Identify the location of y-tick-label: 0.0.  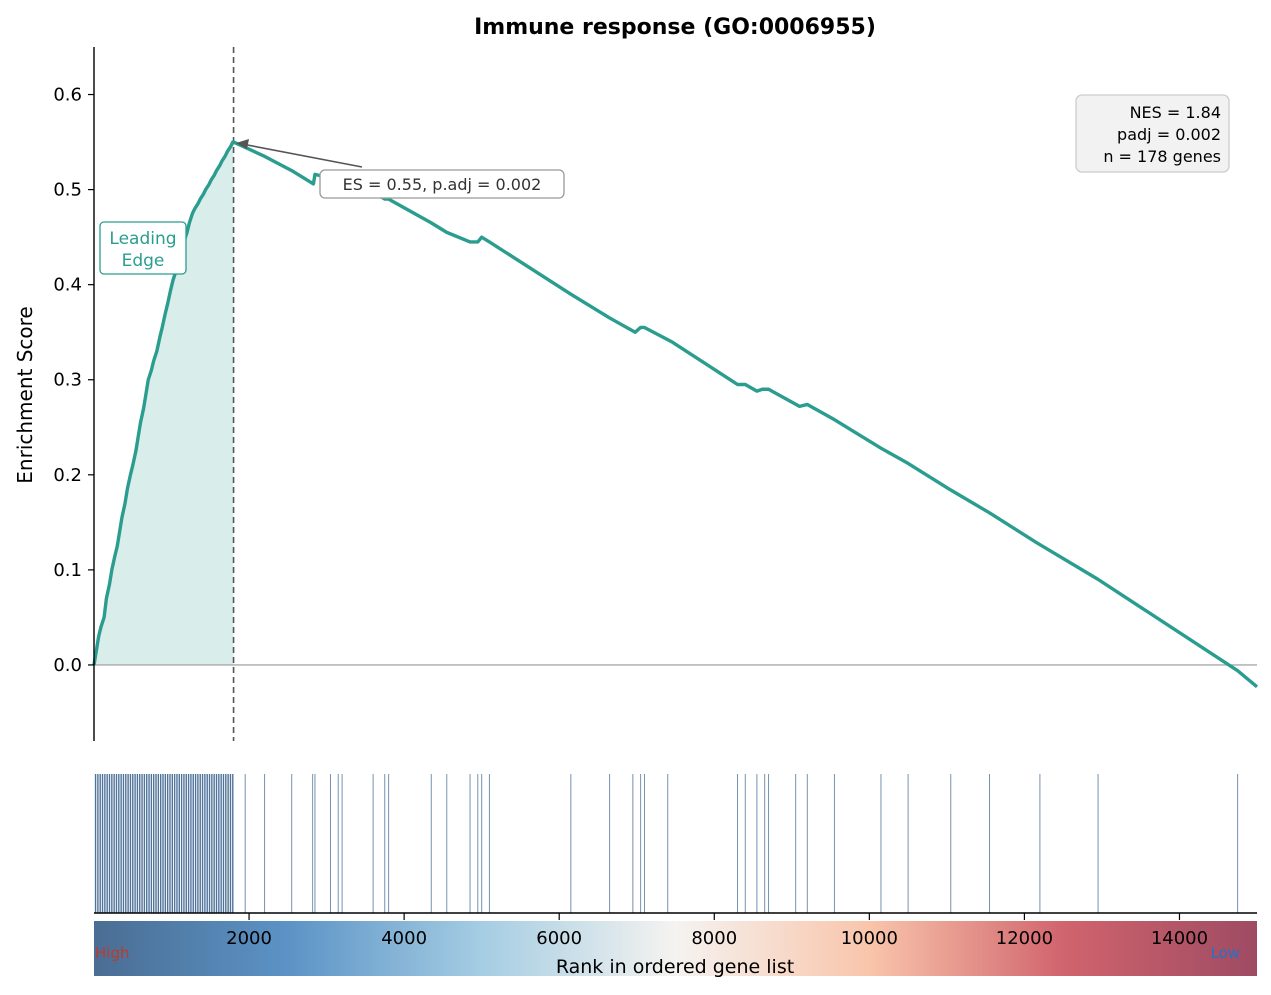
(67, 665).